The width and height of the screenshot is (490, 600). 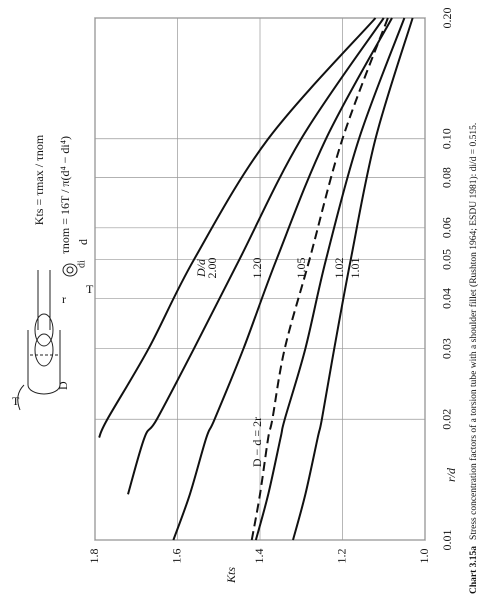 What do you see at coordinates (65, 195) in the screenshot?
I see `formula: τnom = 16T / π(d⁴ − di⁴)` at bounding box center [65, 195].